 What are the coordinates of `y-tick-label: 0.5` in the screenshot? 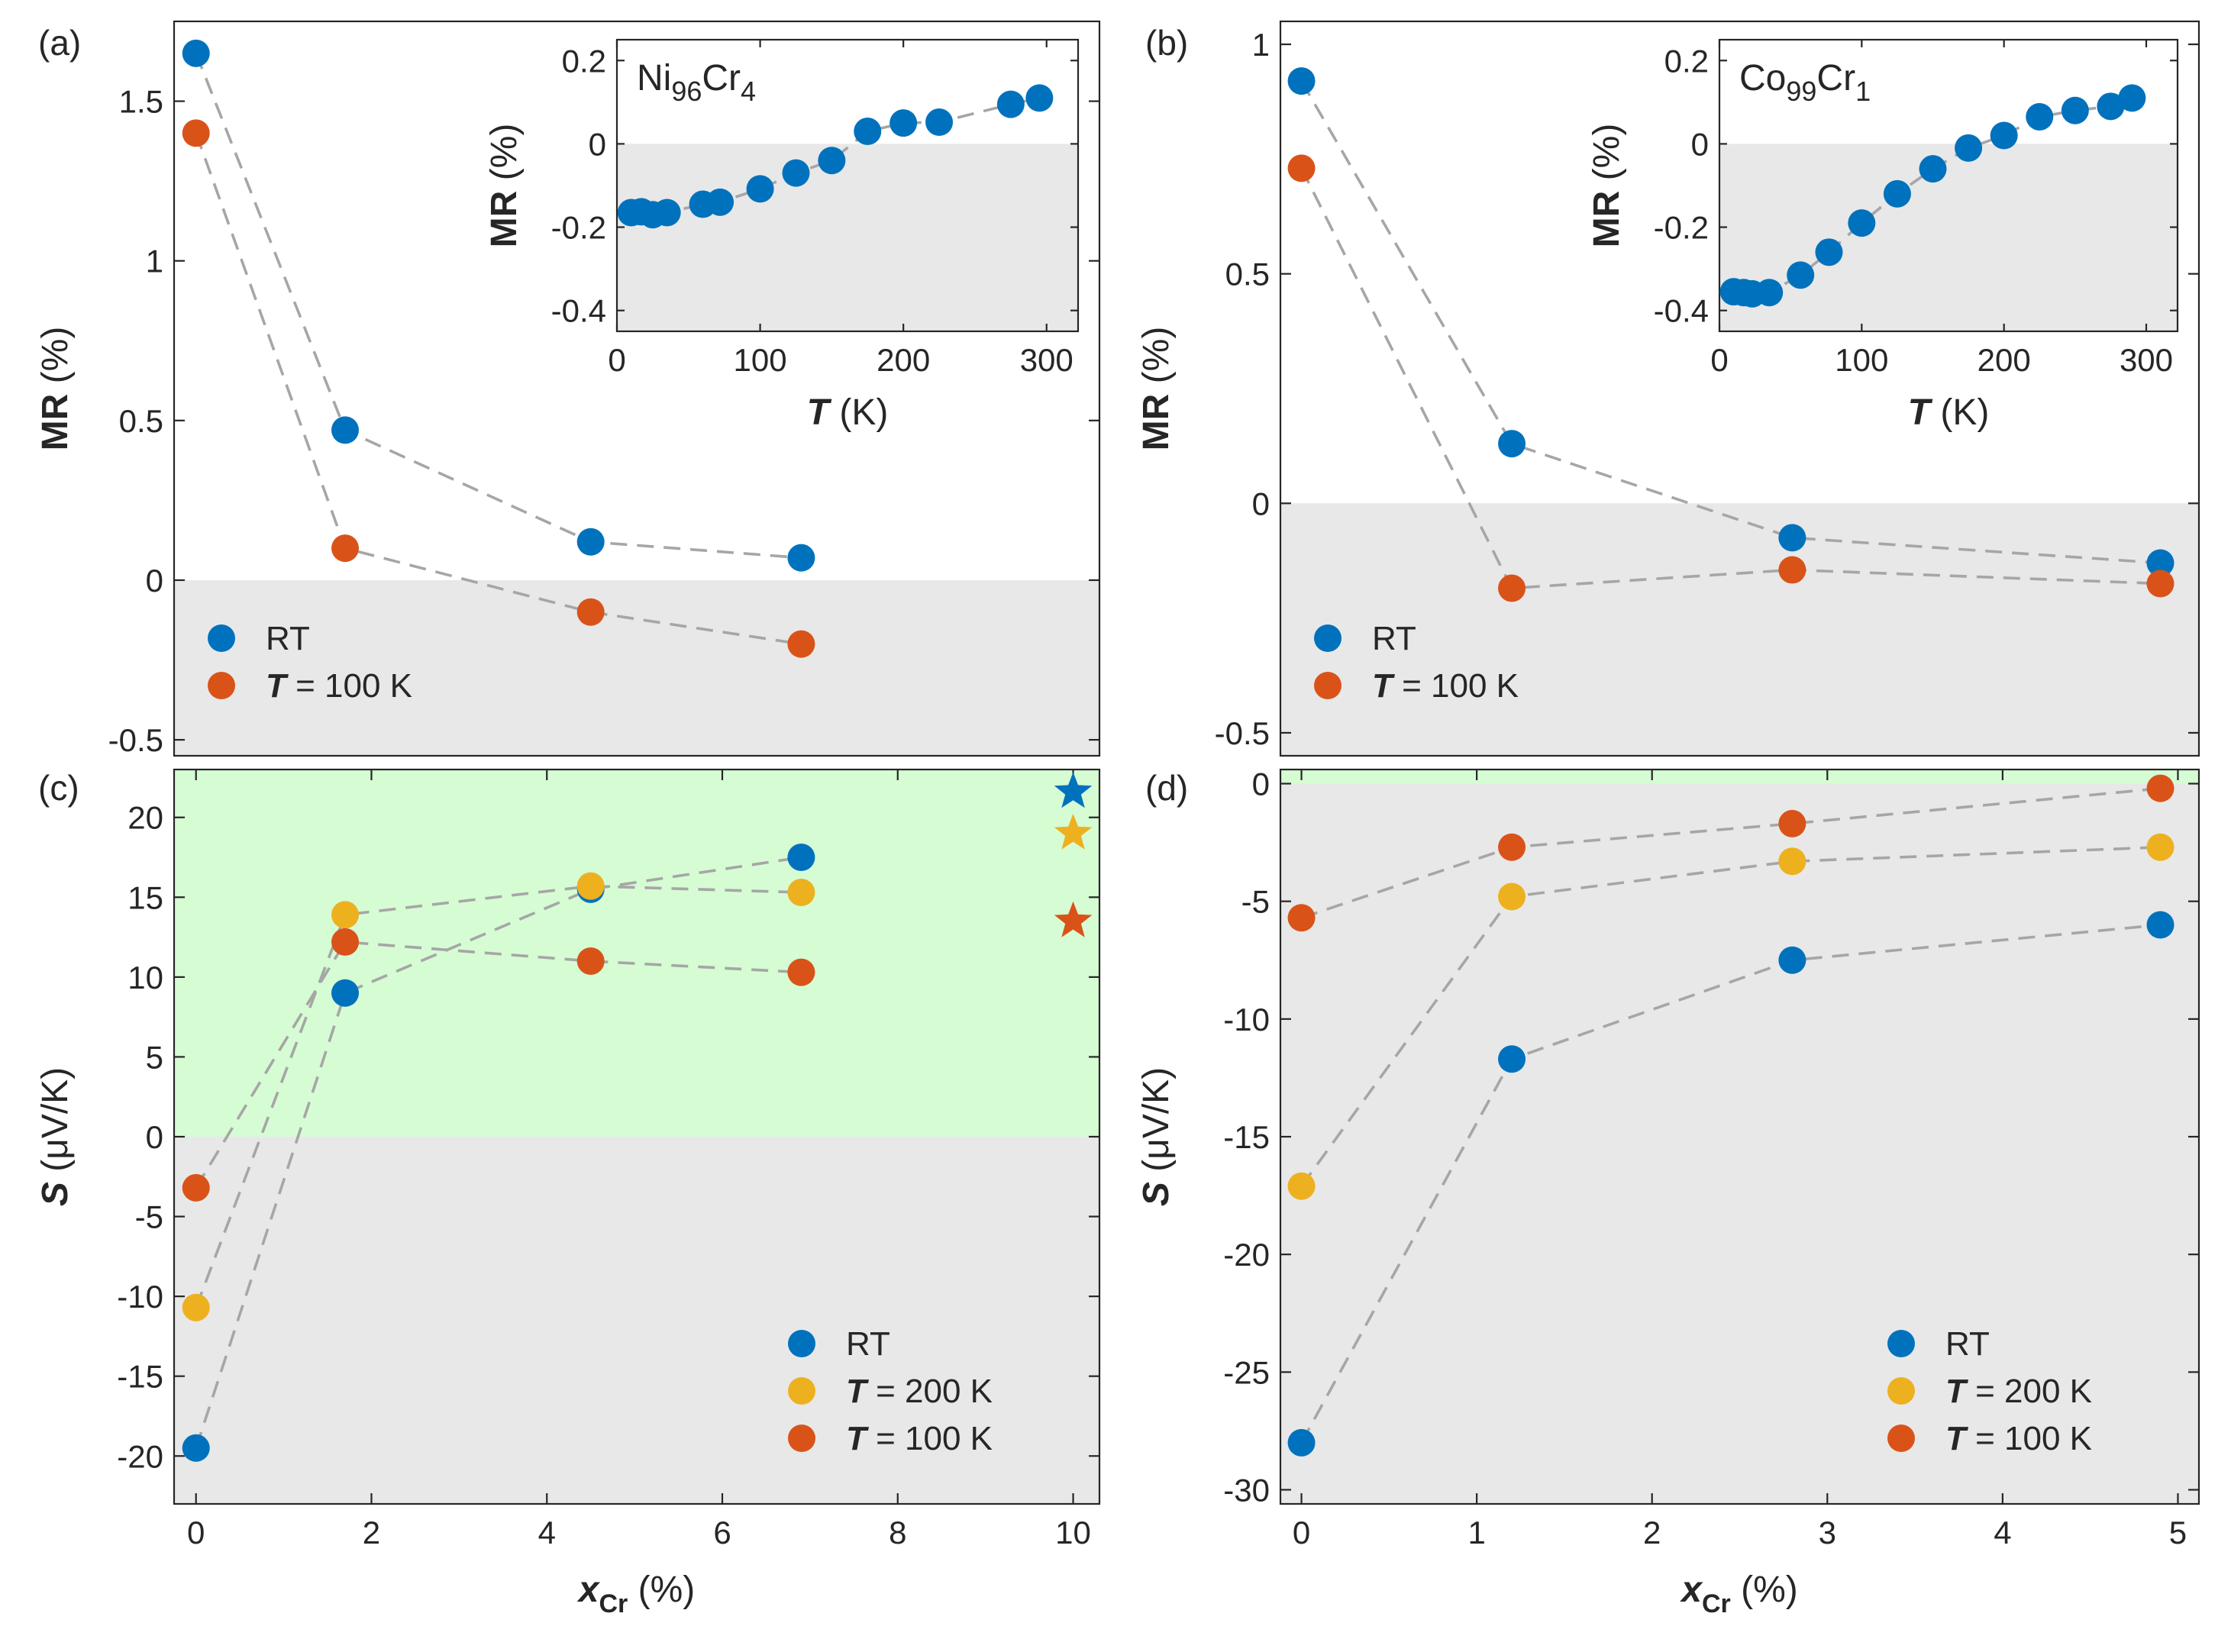 It's located at (1247, 274).